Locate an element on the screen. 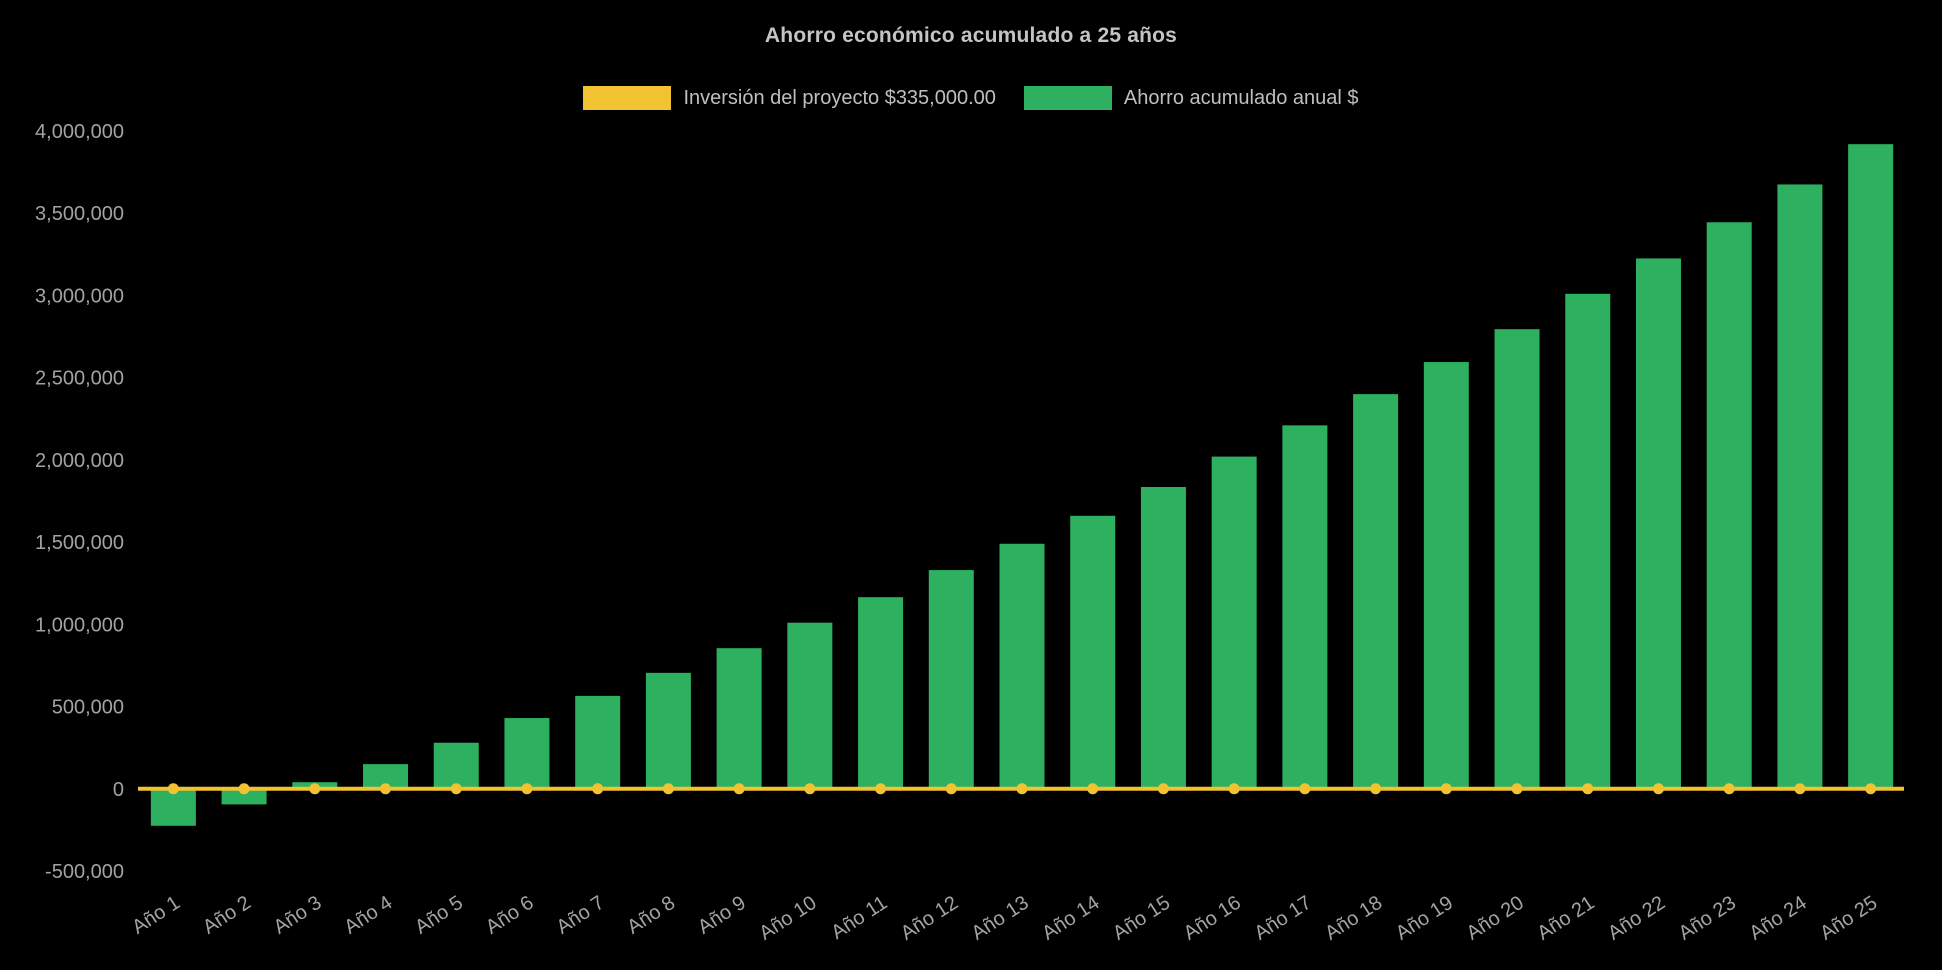 The image size is (1942, 970). line-point-año-17 is located at coordinates (1305, 789).